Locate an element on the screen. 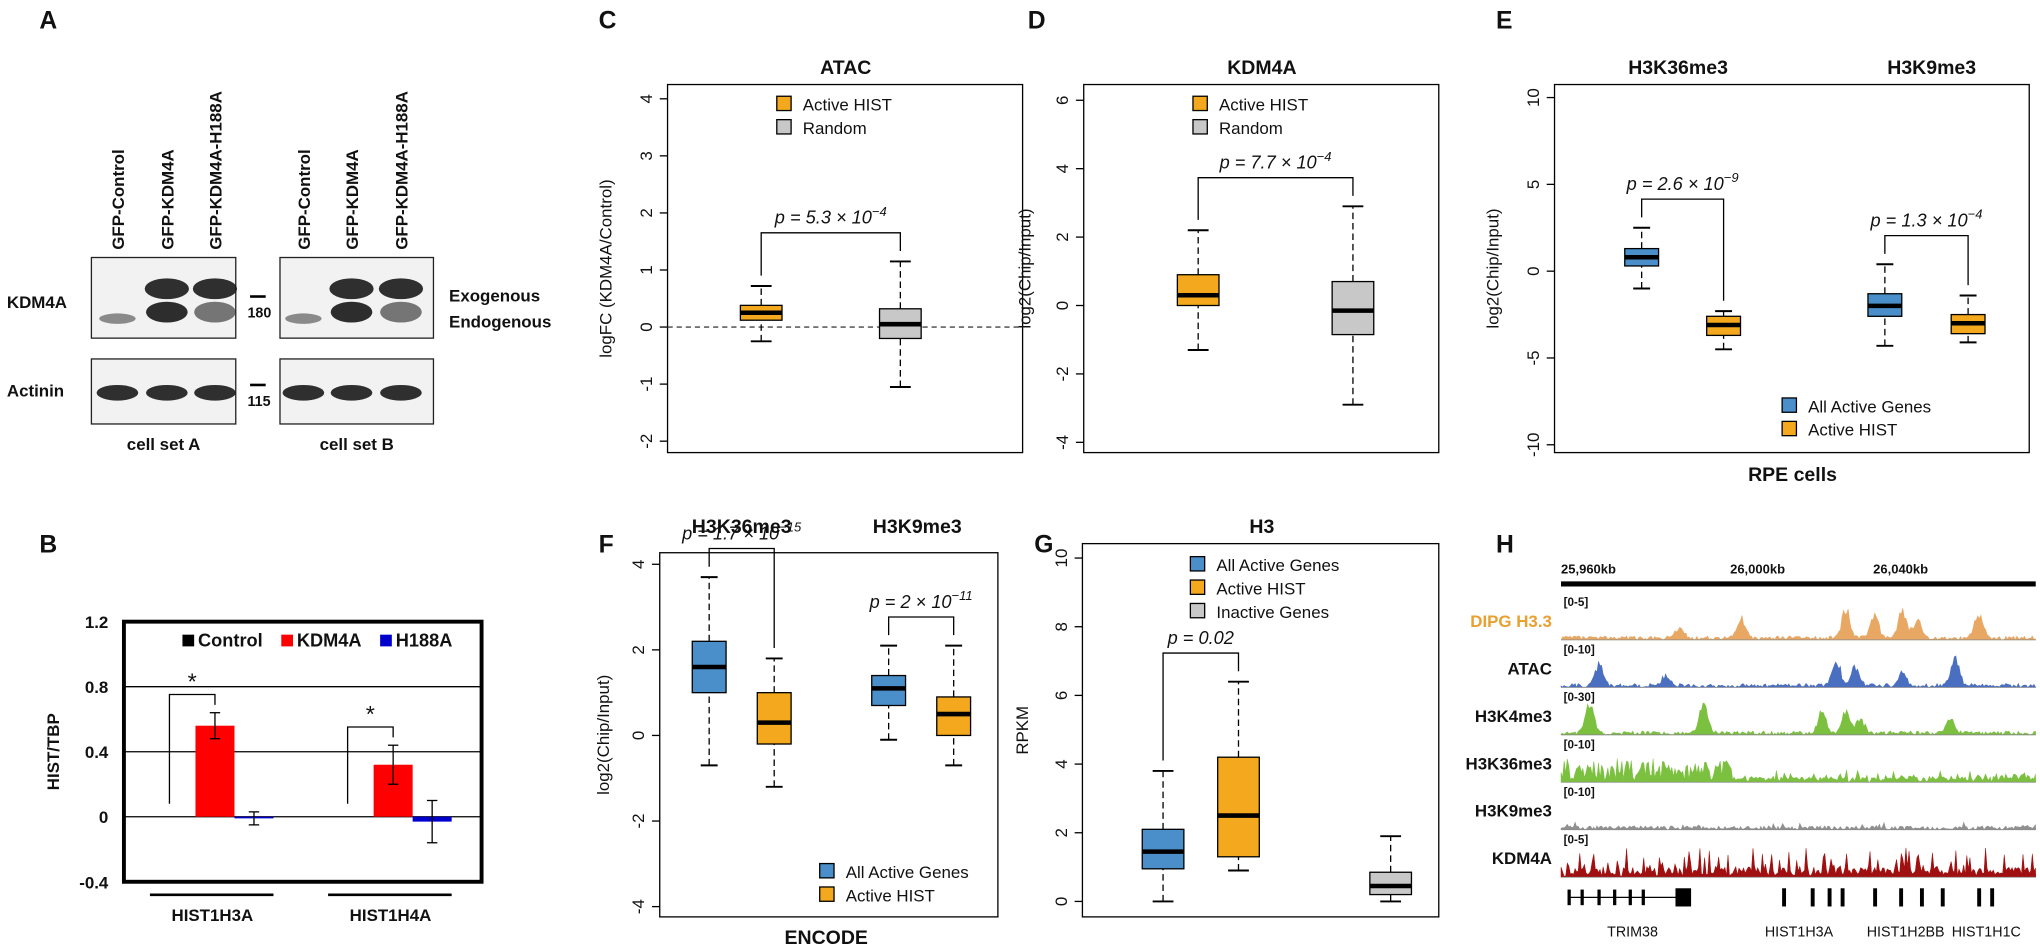 The image size is (2040, 952). band-label: Endogenous is located at coordinates (500, 322).